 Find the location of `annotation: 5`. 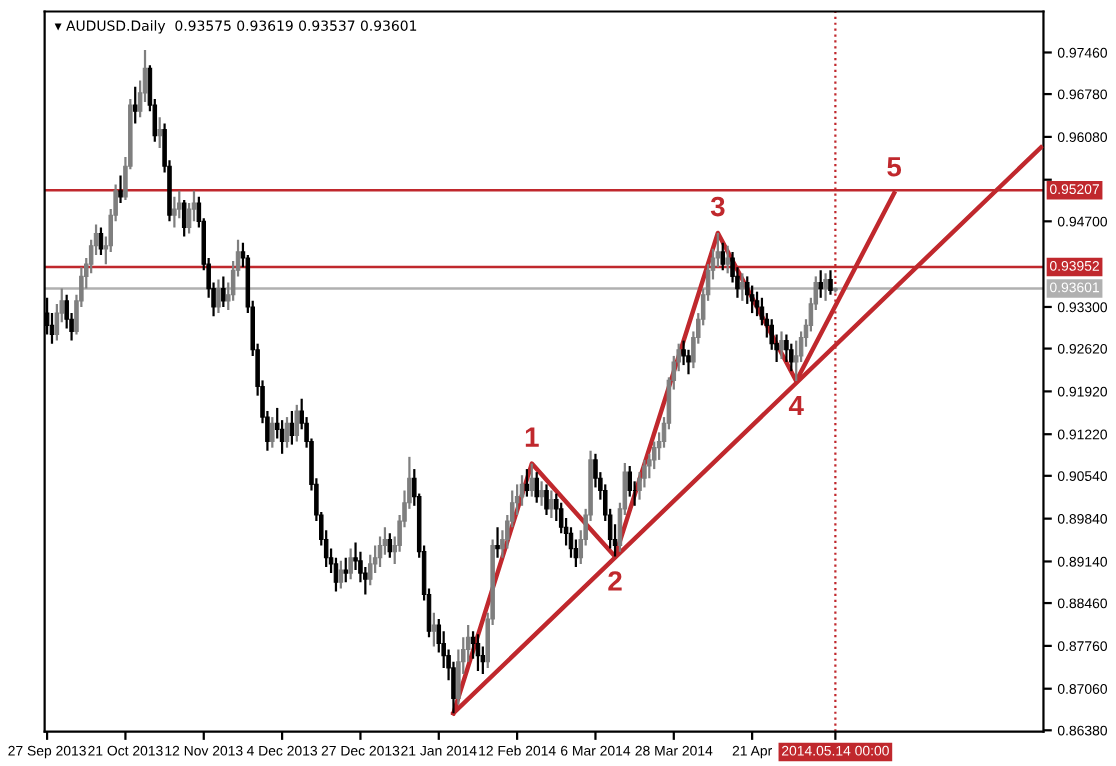

annotation: 5 is located at coordinates (894, 167).